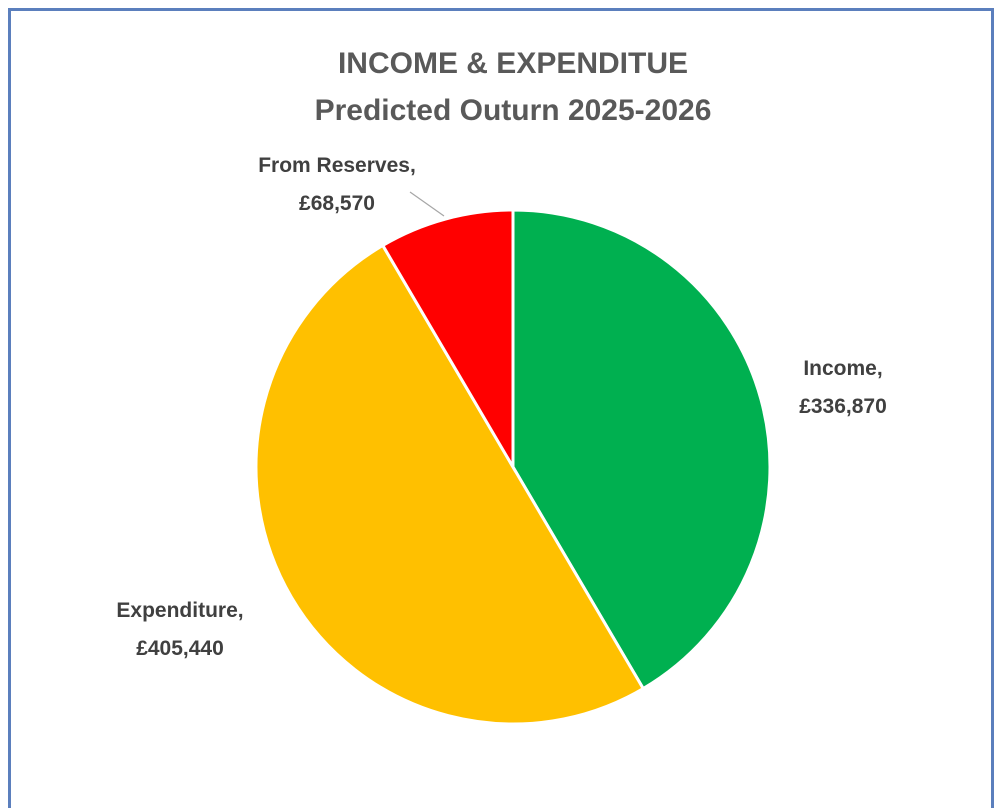  Describe the element at coordinates (843, 406) in the screenshot. I see `data-label-value: £336,870` at that location.